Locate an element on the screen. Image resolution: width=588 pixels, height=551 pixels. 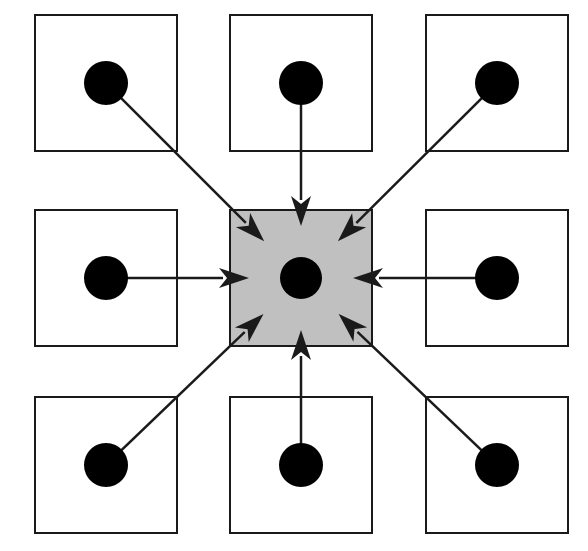
neighbor-node-r1-c2 is located at coordinates (497, 278).